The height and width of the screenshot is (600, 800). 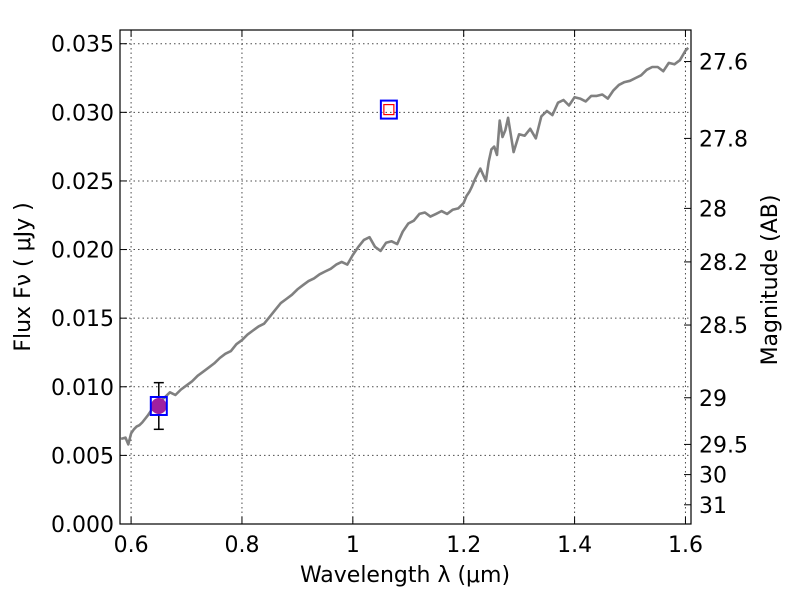 I want to click on y-tick-label: 0.005, so click(x=82, y=456).